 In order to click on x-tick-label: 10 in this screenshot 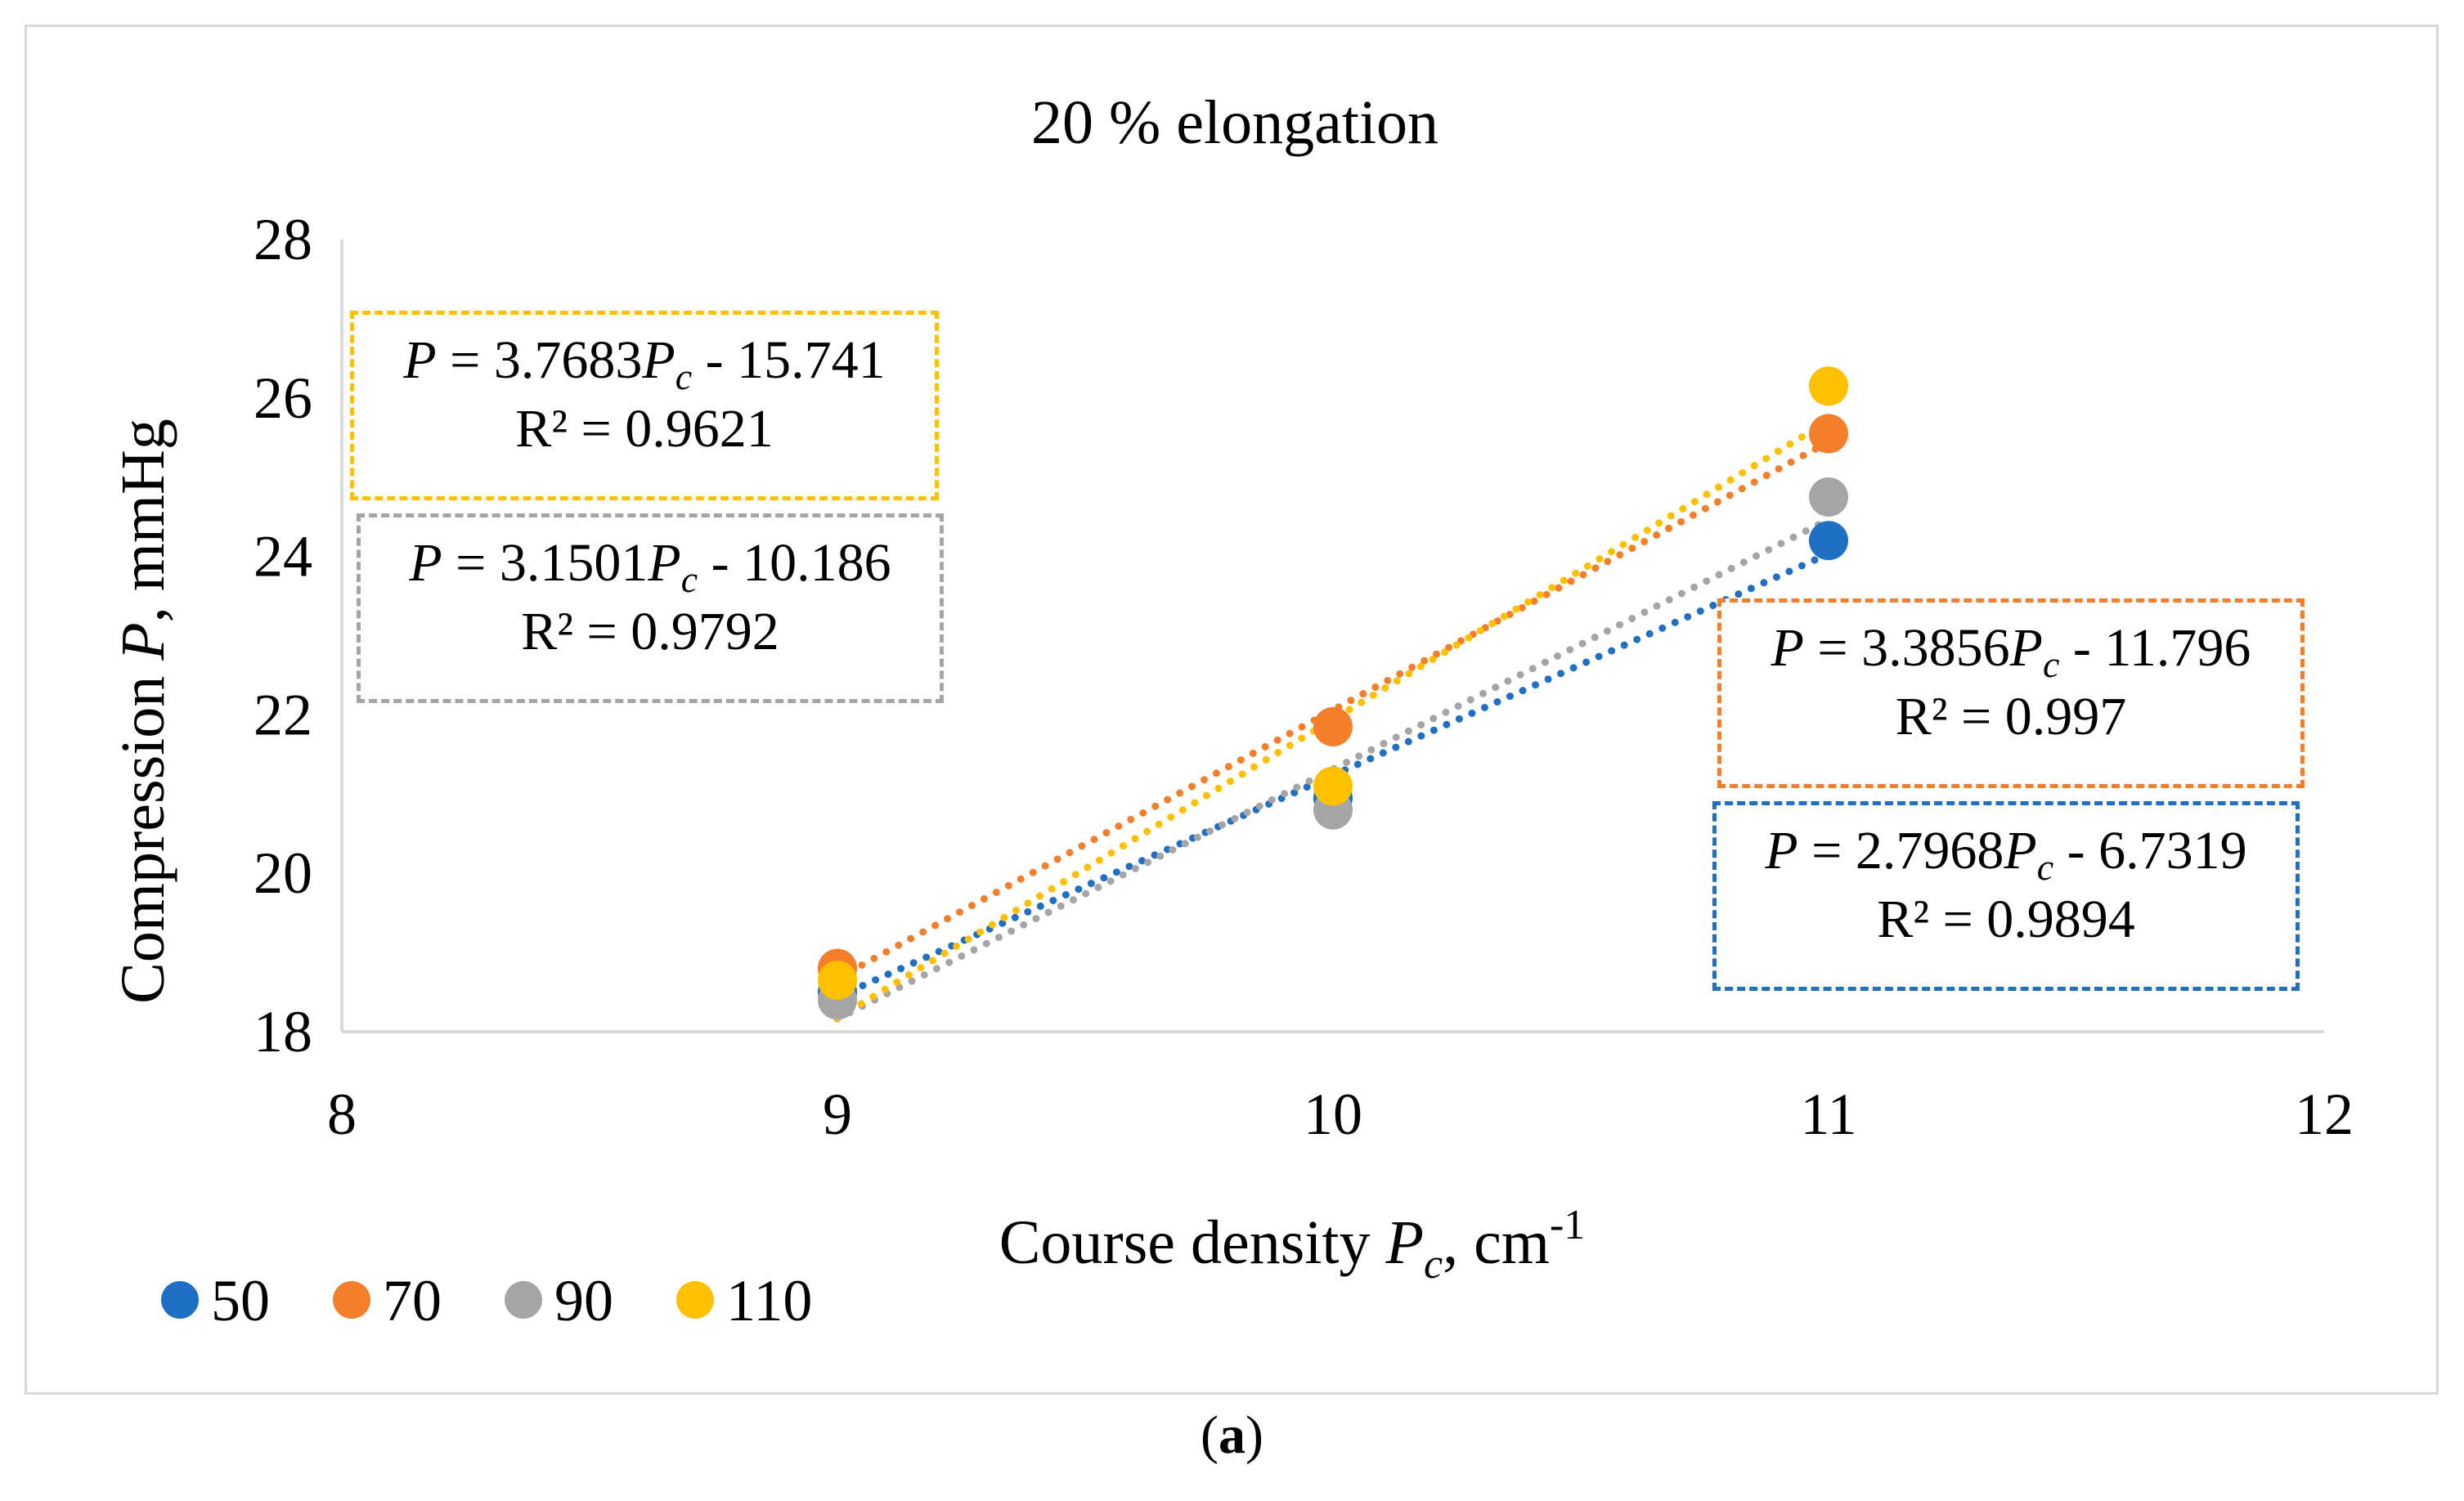, I will do `click(1333, 1115)`.